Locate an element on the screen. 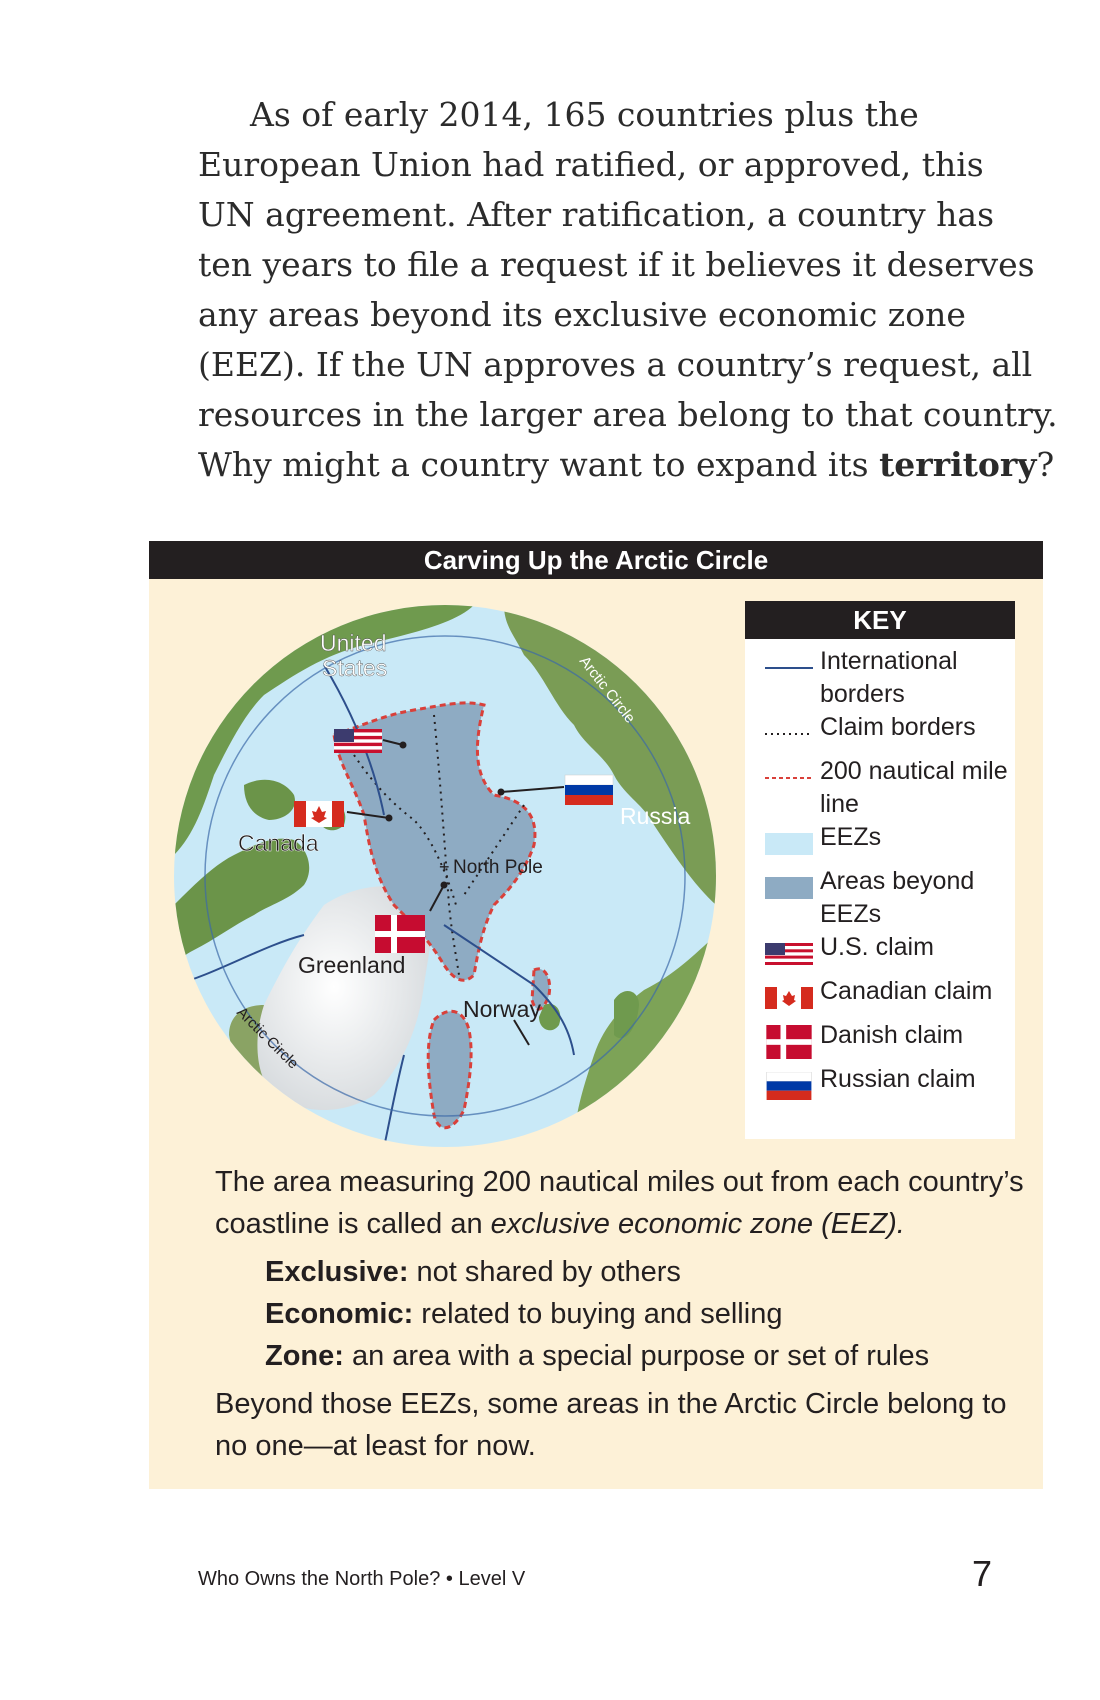 The height and width of the screenshot is (1700, 1100). definition-term: Zone: is located at coordinates (304, 1356).